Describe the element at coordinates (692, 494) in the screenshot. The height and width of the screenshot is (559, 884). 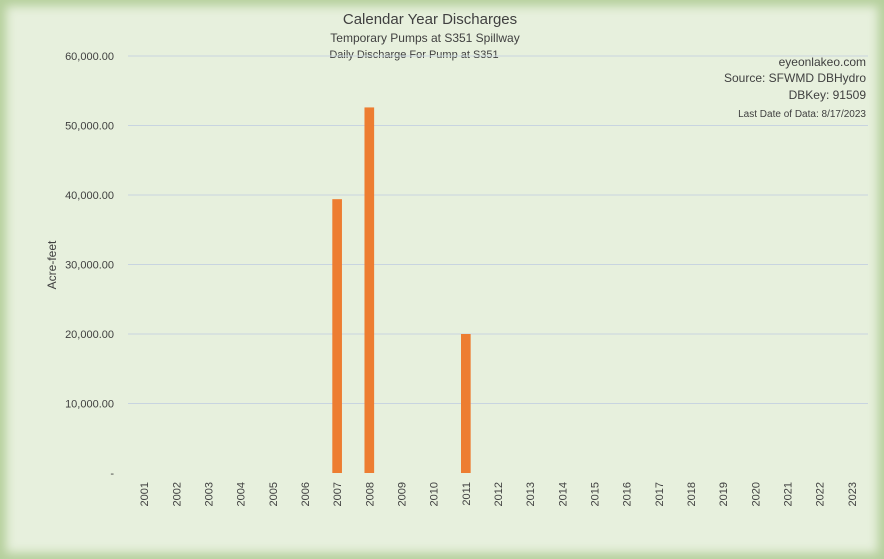
I see `x-tick-label: 2018` at that location.